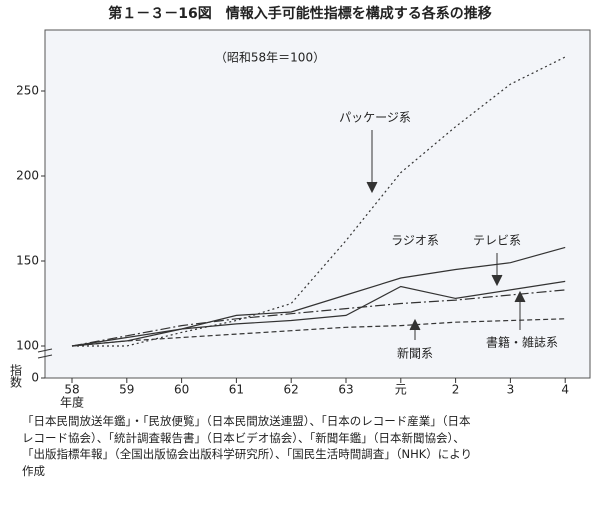  What do you see at coordinates (345, 390) in the screenshot?
I see `x-tick-label: 63` at bounding box center [345, 390].